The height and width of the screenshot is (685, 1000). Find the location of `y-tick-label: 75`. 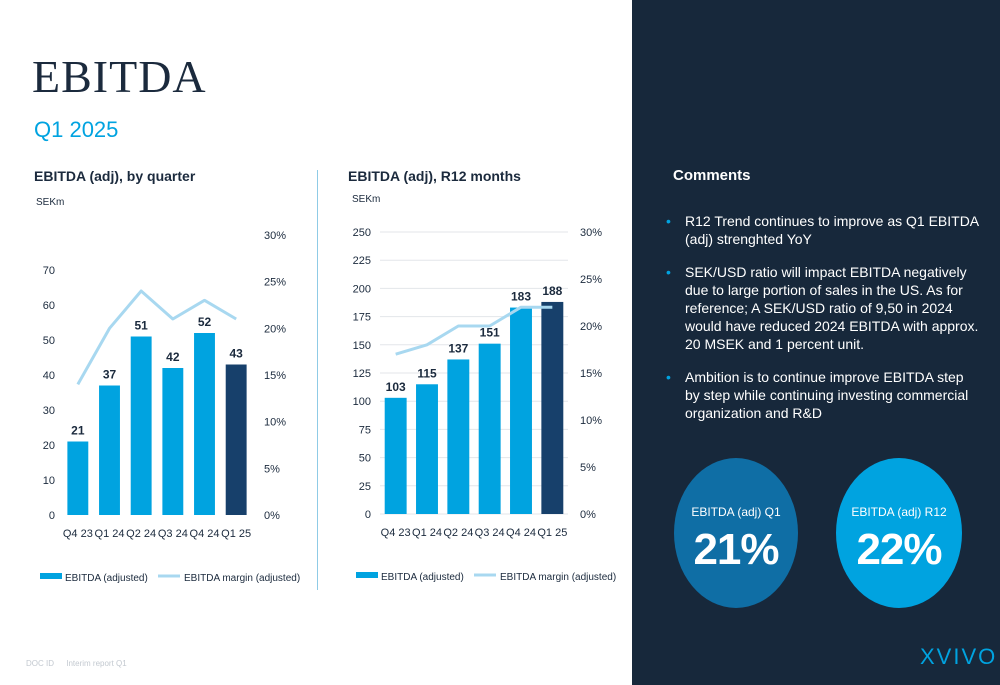

y-tick-label: 75 is located at coordinates (365, 430).